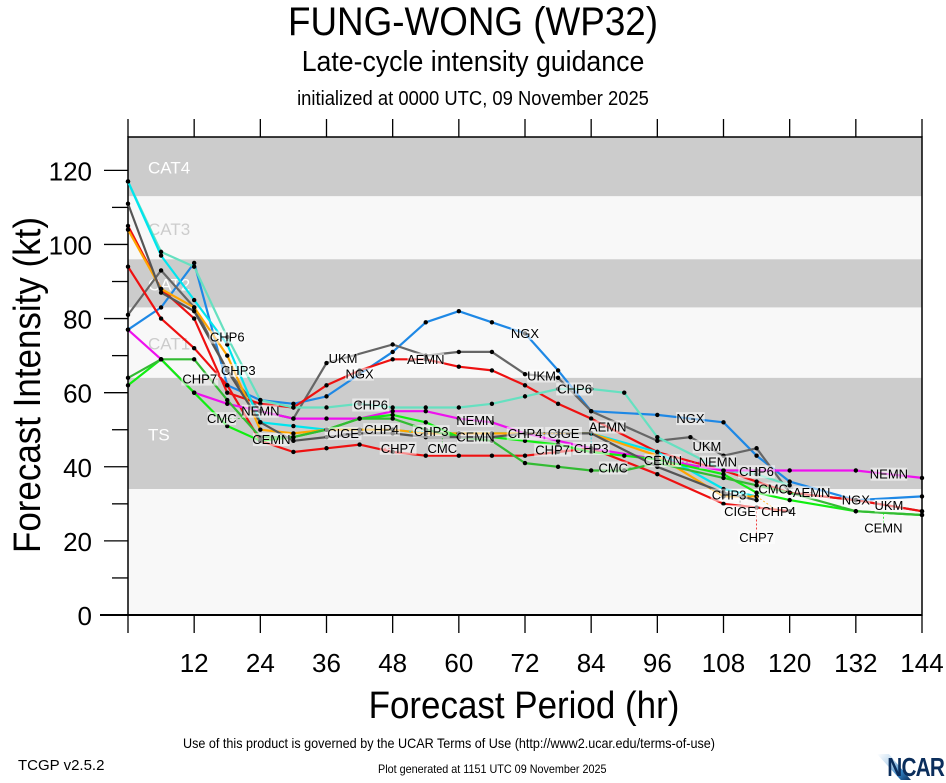  Describe the element at coordinates (921, 663) in the screenshot. I see `x-tick-label: 144` at that location.